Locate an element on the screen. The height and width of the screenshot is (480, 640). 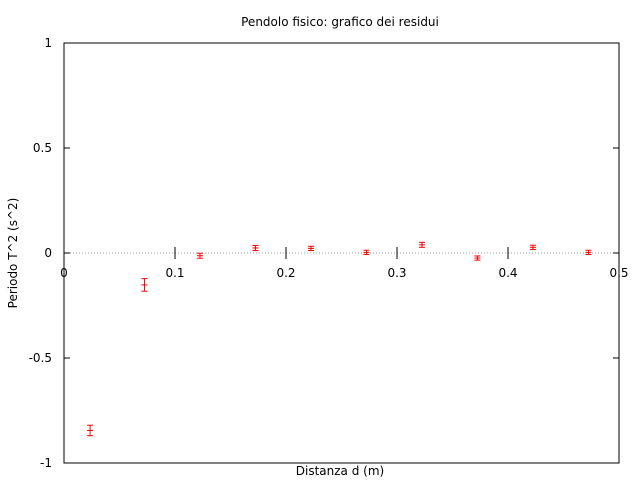
x-tick-label: 0.5 is located at coordinates (618, 273).